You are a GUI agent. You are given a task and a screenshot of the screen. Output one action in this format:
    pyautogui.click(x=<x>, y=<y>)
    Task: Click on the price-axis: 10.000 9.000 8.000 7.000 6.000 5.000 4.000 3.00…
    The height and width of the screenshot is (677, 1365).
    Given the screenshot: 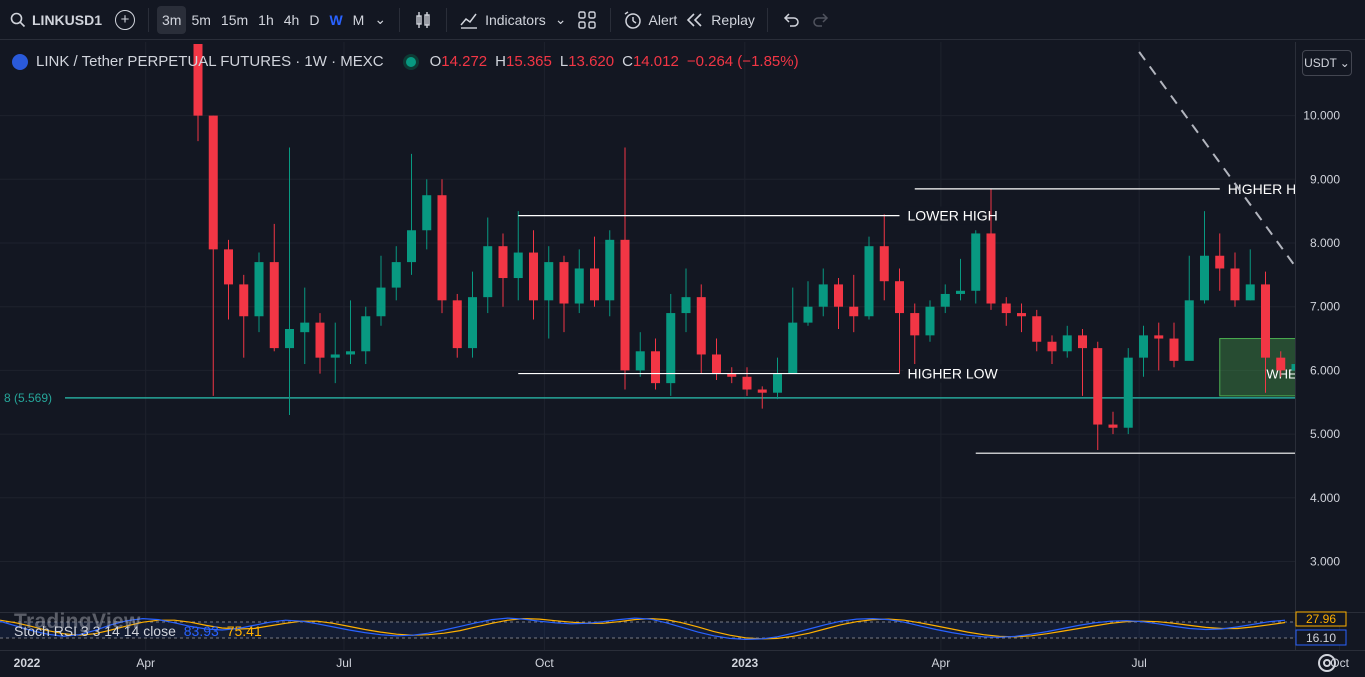 What is the action you would take?
    pyautogui.click(x=1330, y=346)
    